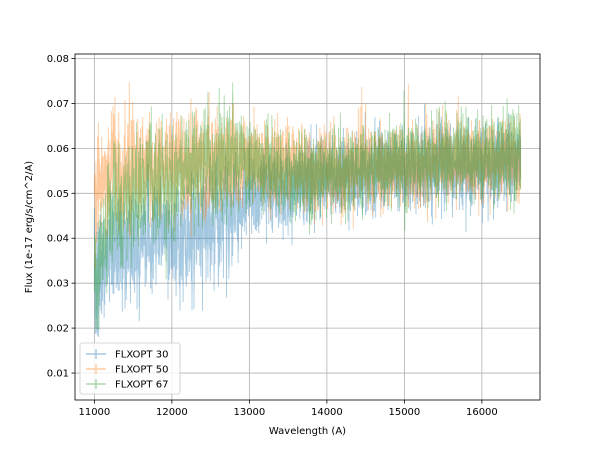 This screenshot has width=600, height=450. I want to click on x-tick-label: 15000, so click(404, 412).